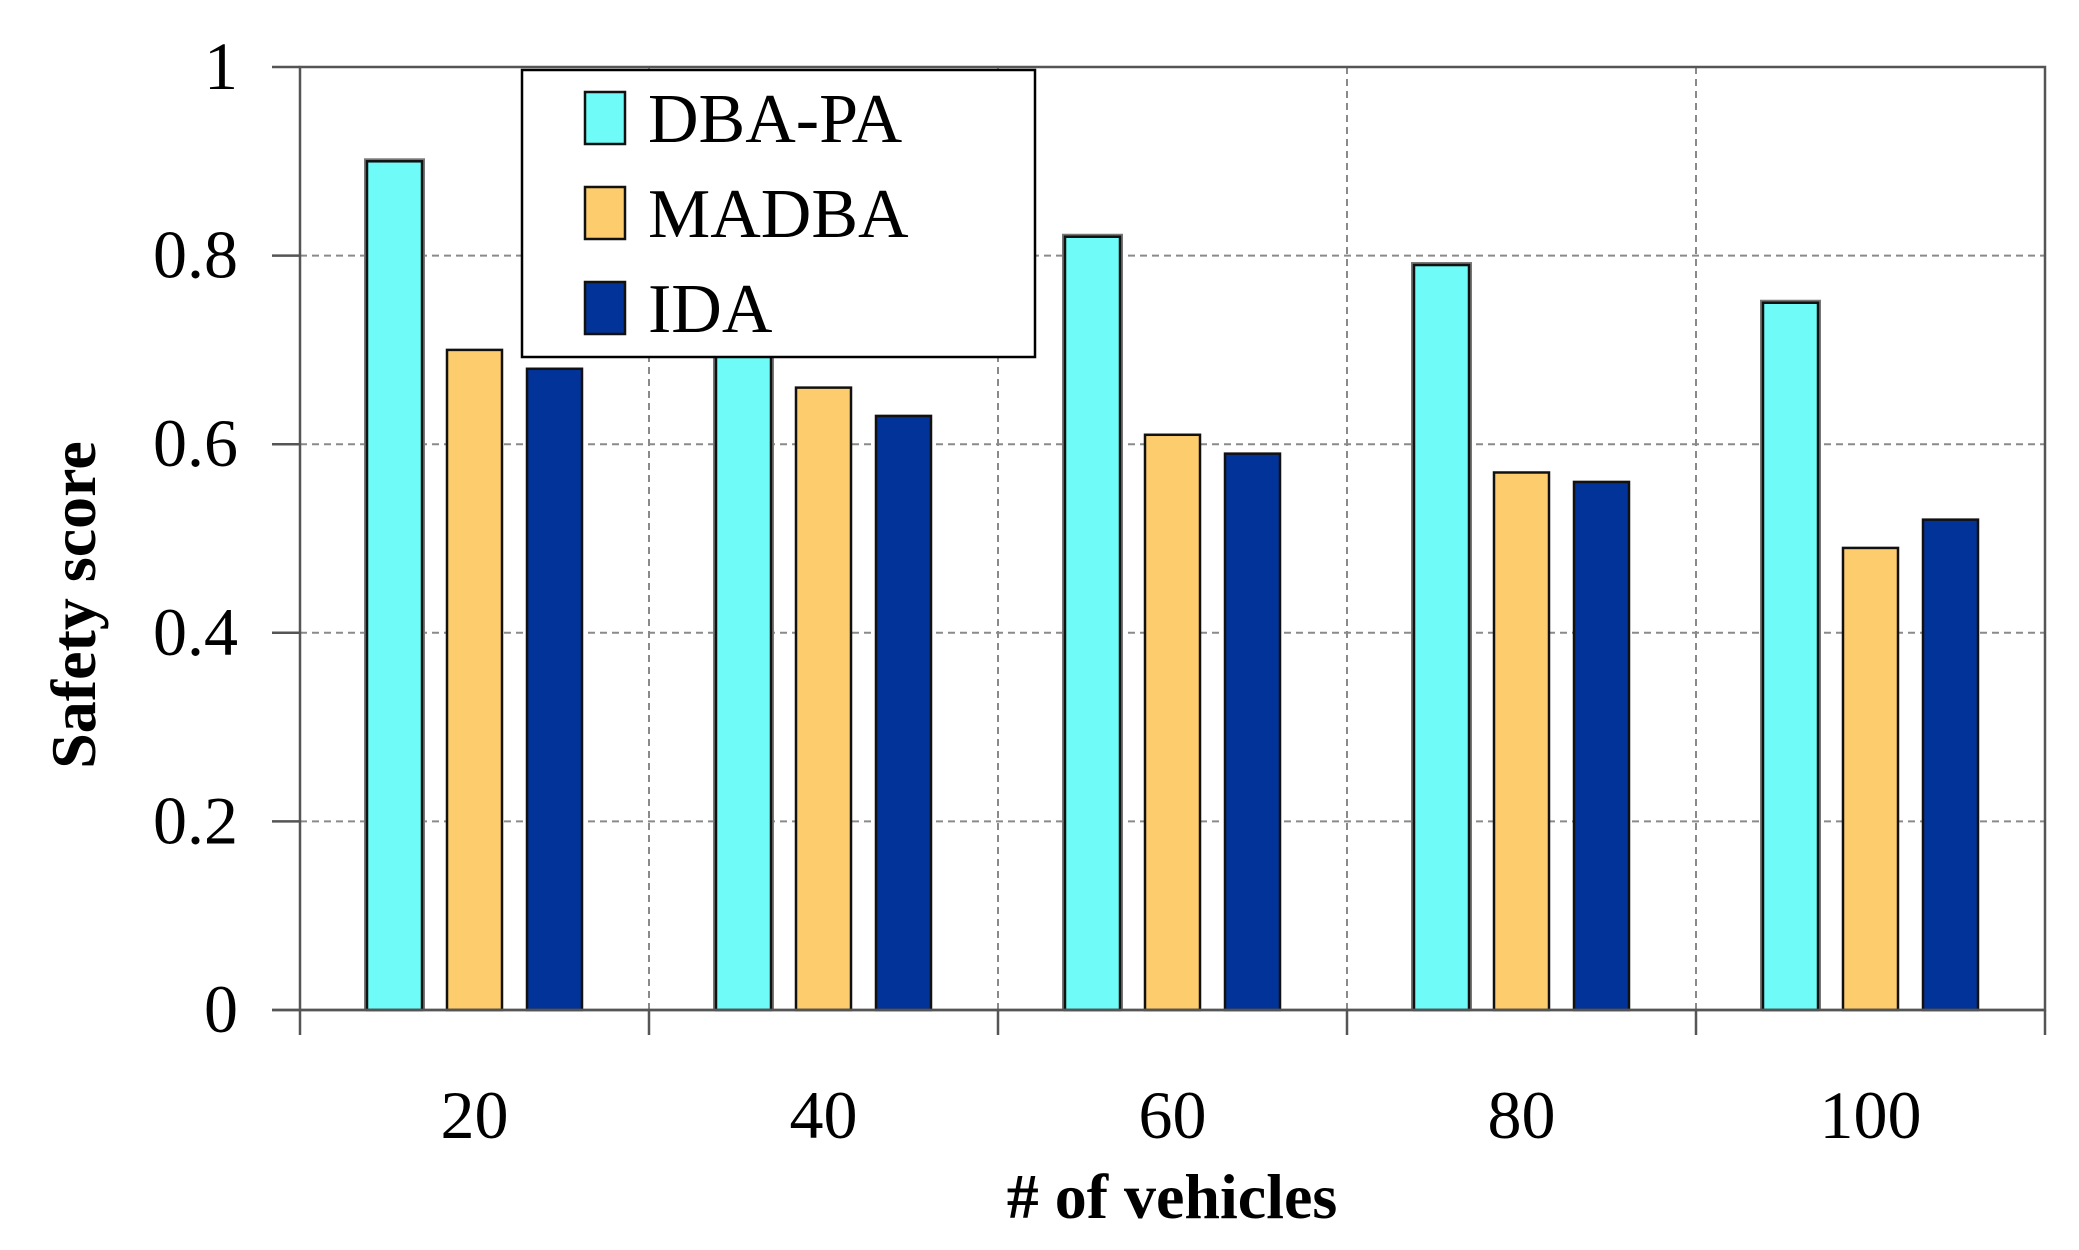 This screenshot has height=1250, width=2079. Describe the element at coordinates (824, 1115) in the screenshot. I see `x-tick-label: 40` at that location.